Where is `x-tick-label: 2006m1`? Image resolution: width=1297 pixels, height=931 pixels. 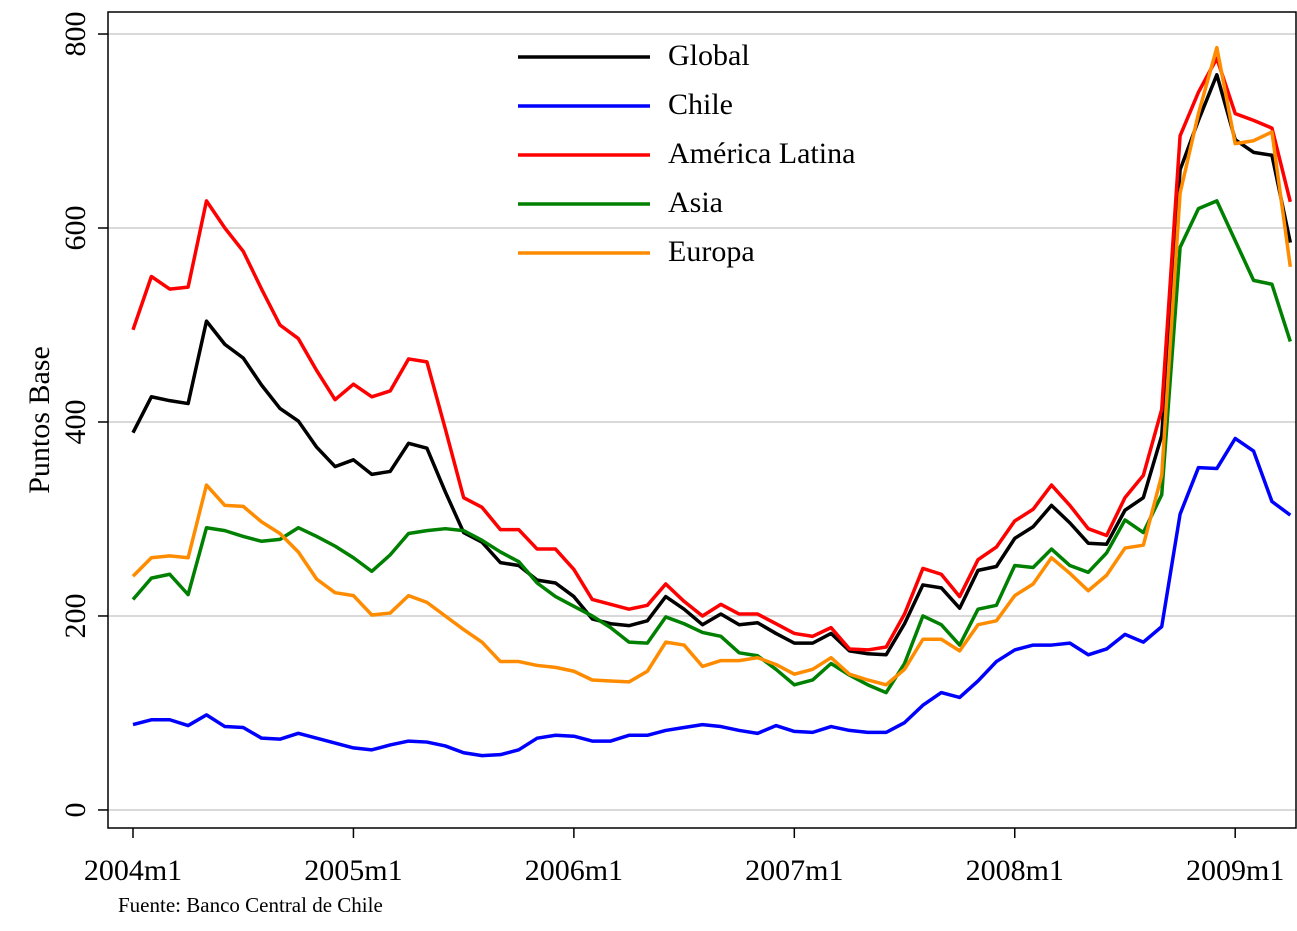
x-tick-label: 2006m1 is located at coordinates (574, 870).